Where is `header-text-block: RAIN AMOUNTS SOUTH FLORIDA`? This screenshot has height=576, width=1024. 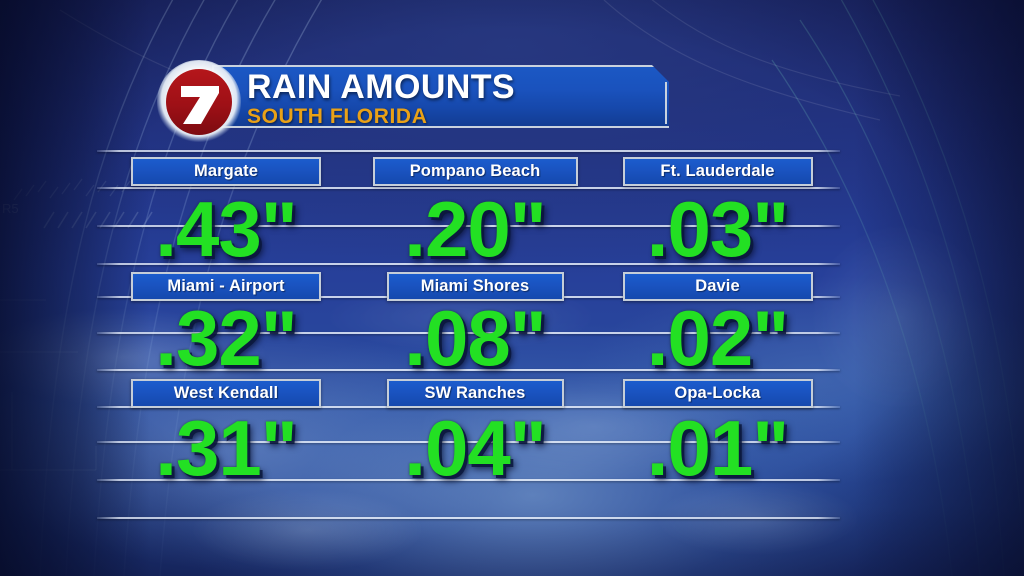
header-text-block: RAIN AMOUNTS SOUTH FLORIDA is located at coordinates (381, 99).